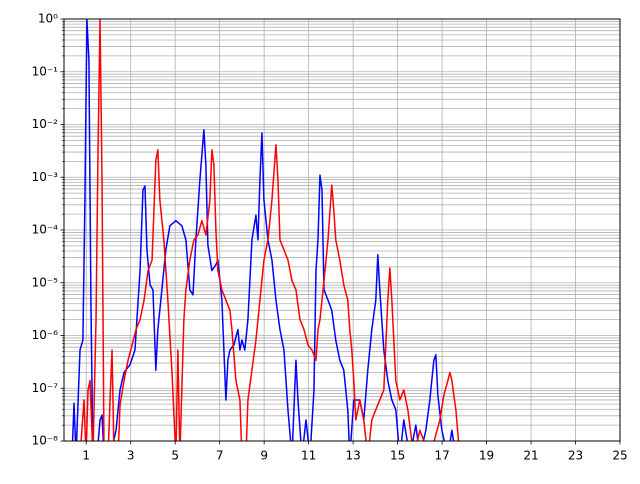 This screenshot has width=640, height=484. Describe the element at coordinates (48, 19) in the screenshot. I see `y-tick-label: 10⁰` at that location.